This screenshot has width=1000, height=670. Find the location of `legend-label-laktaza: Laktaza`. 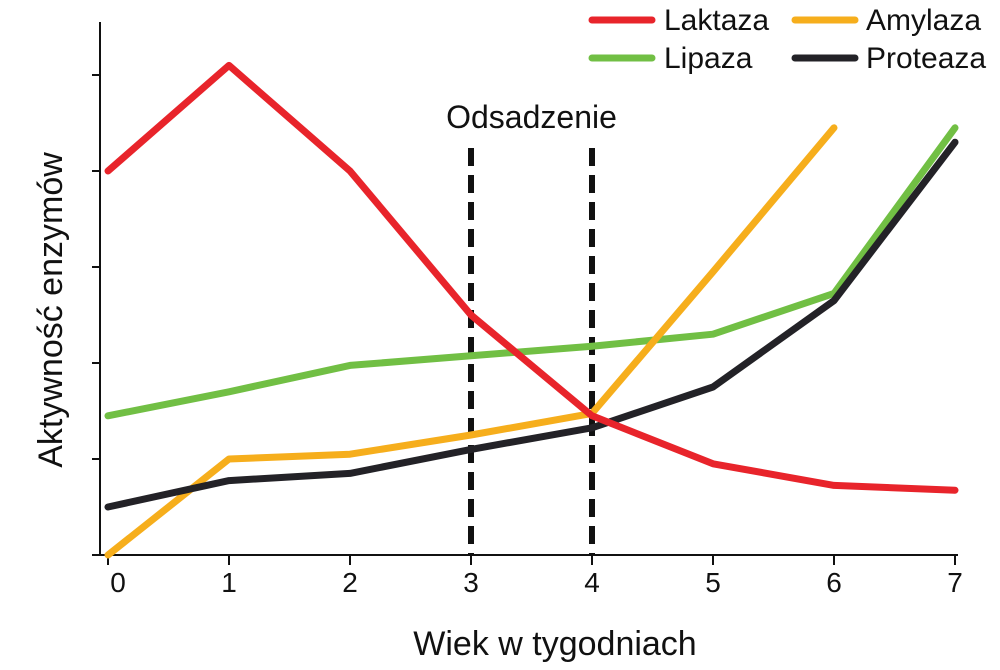

legend-label-laktaza: Laktaza is located at coordinates (716, 20).